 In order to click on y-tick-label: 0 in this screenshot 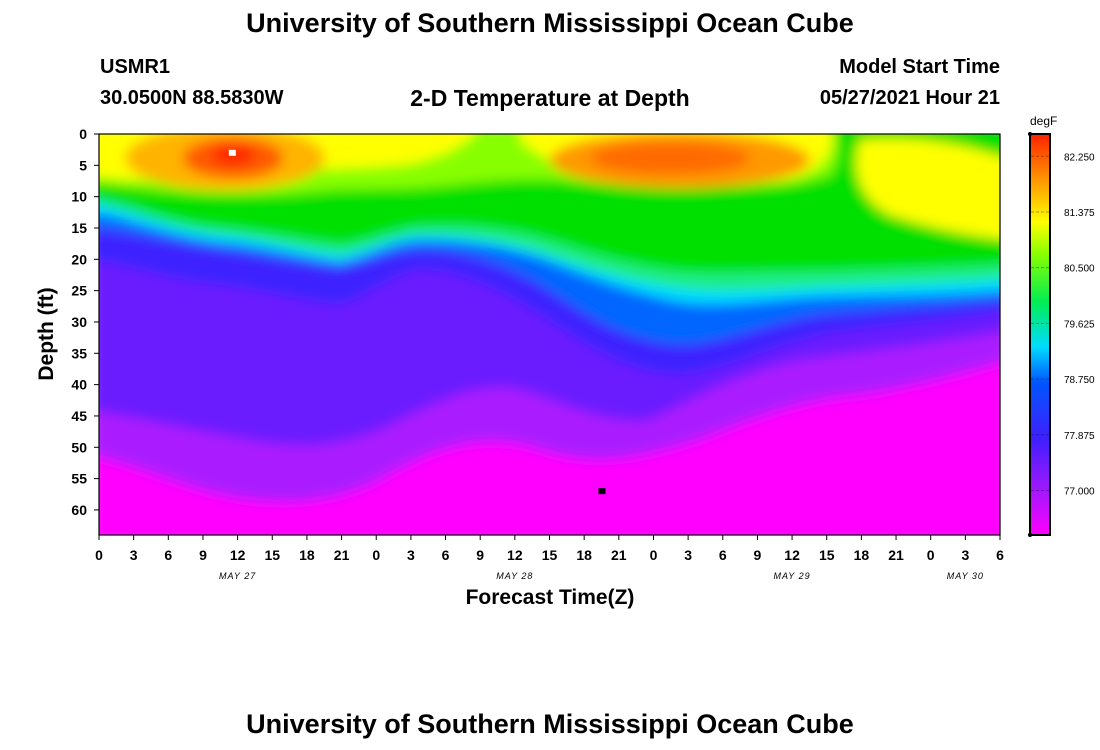, I will do `click(83, 134)`.